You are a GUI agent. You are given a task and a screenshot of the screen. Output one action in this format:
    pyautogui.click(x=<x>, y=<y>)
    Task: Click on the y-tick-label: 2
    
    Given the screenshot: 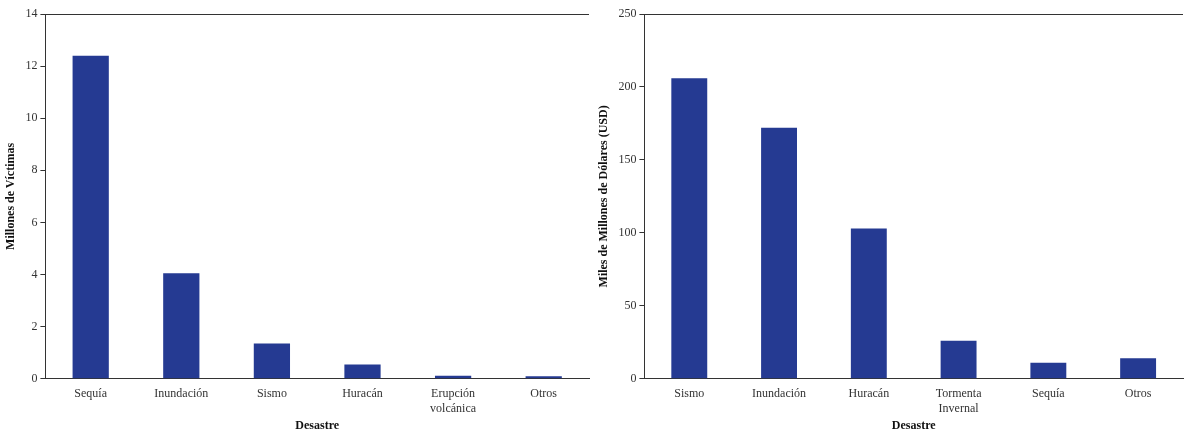 What is the action you would take?
    pyautogui.click(x=34, y=325)
    